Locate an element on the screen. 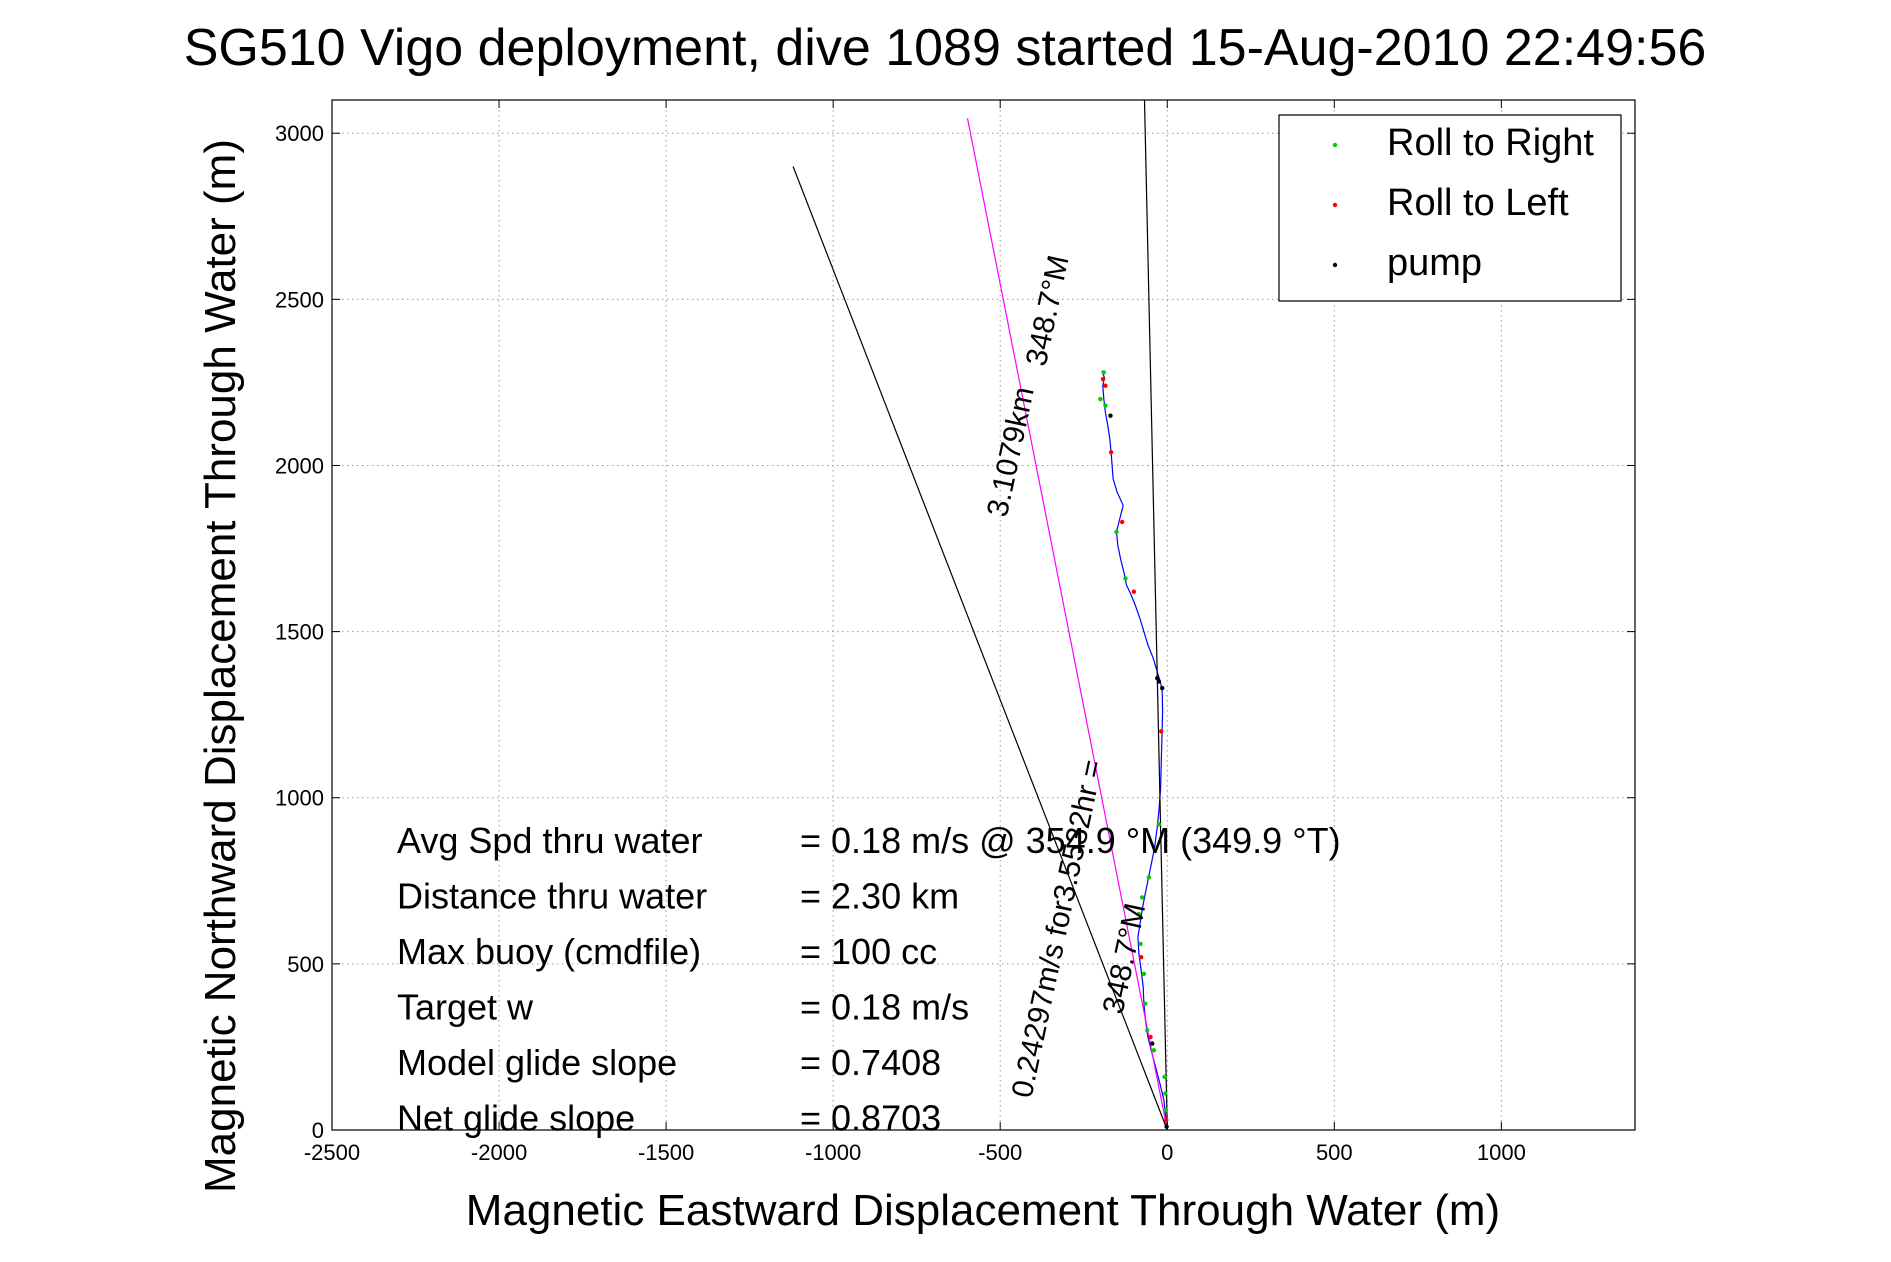 This screenshot has width=1891, height=1262. x-tick-label: -500 is located at coordinates (1000, 1152).